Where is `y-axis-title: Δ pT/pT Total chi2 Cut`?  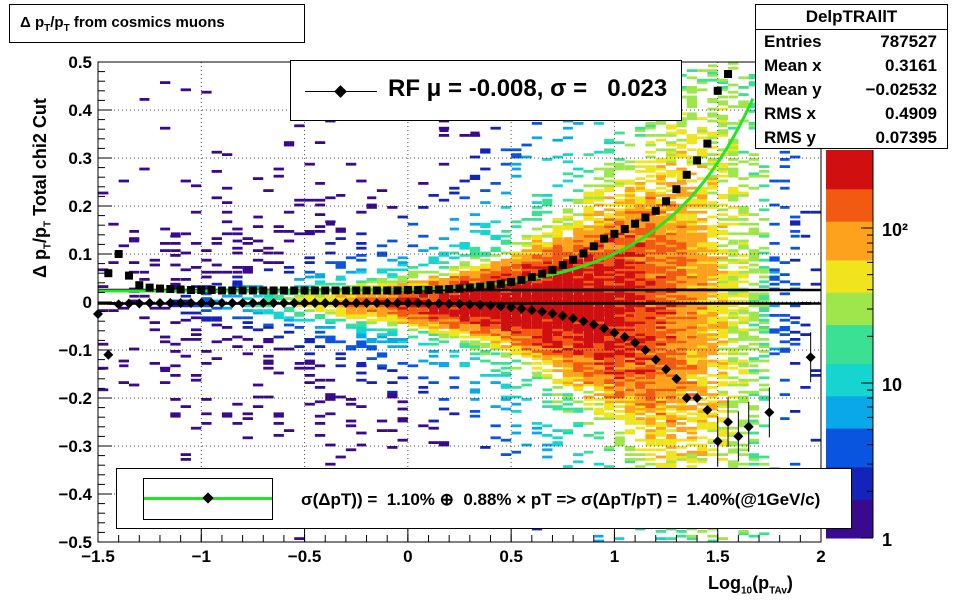 y-axis-title: Δ pT/pT Total chi2 Cut is located at coordinates (42, 188).